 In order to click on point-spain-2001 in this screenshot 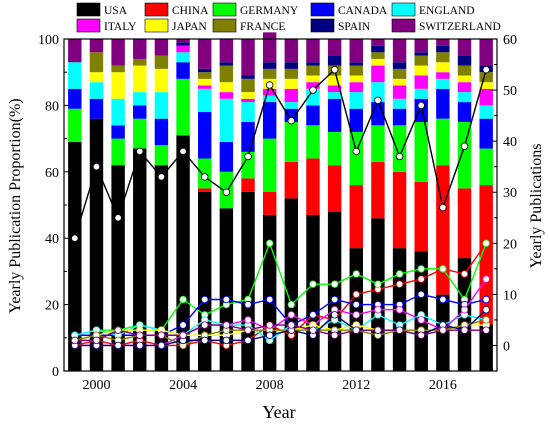, I will do `click(118, 345)`.